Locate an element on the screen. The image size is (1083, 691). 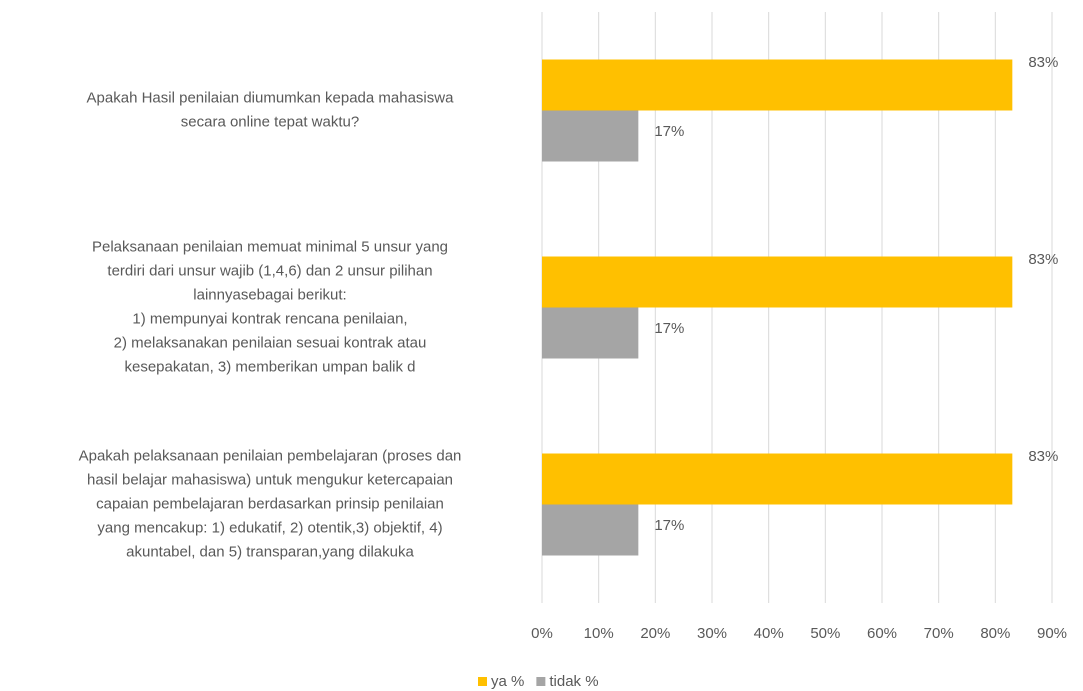
x-tick-label: 30% is located at coordinates (712, 633).